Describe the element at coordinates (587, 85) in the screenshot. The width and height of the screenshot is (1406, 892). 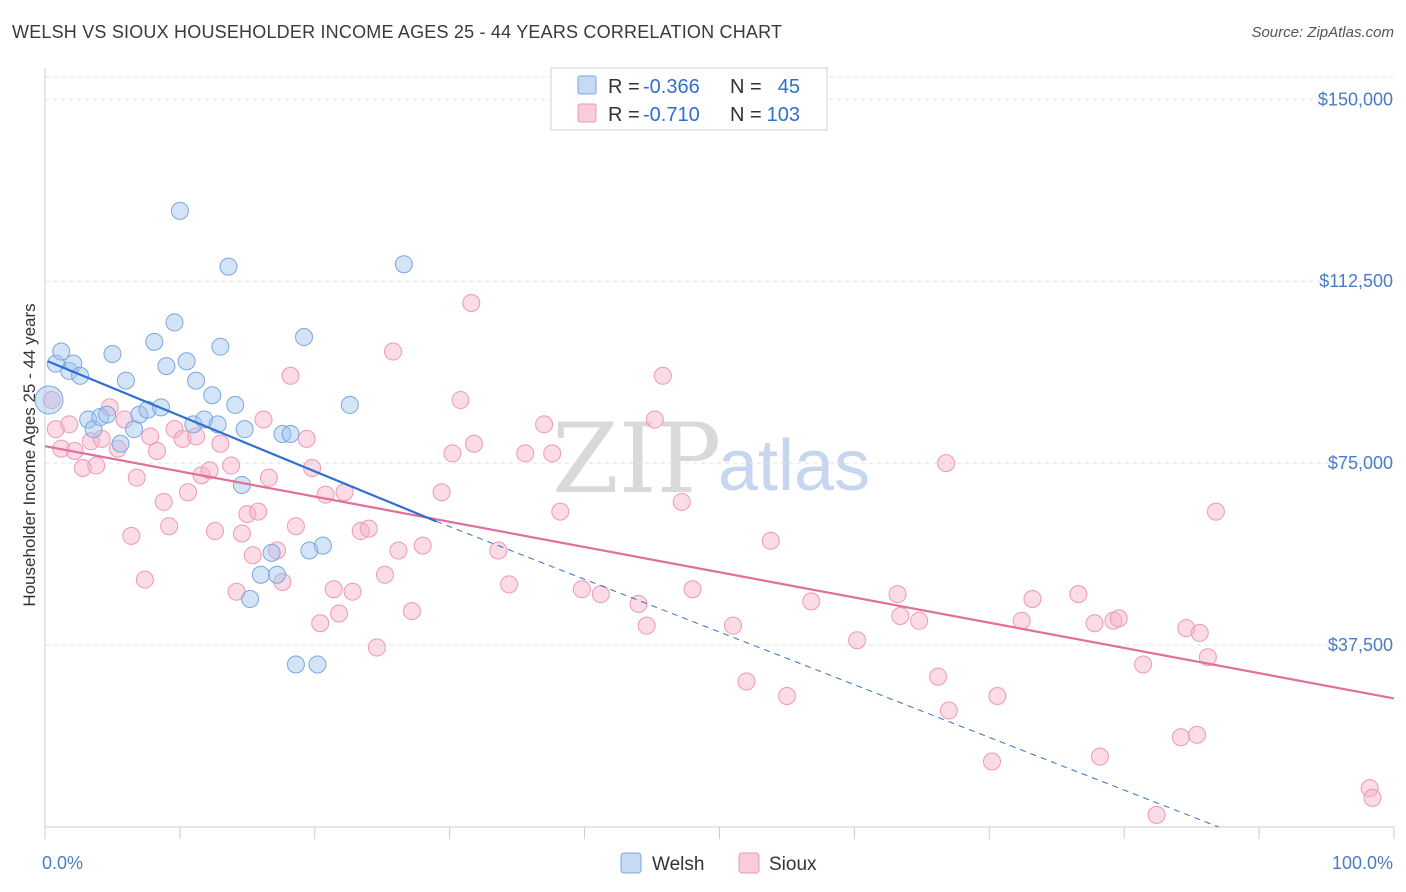
I see `welsh-legend-swatch` at that location.